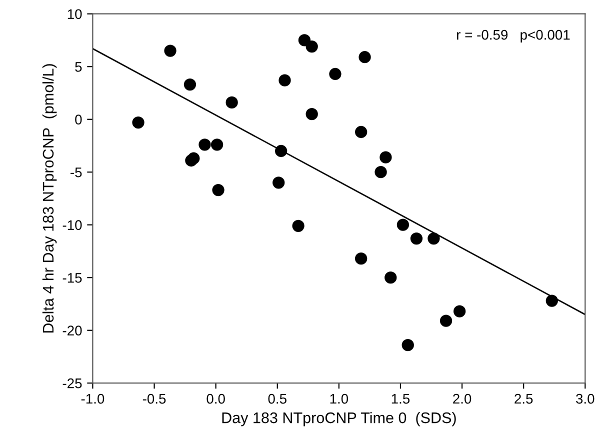 The width and height of the screenshot is (614, 447). I want to click on x-axis-title: Day 183 NTproCNP Time 0 (SDS), so click(339, 419).